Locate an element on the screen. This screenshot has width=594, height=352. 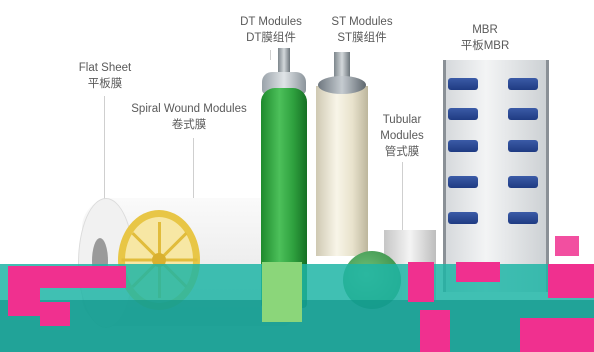
mbr-label-en: MBR is located at coordinates (485, 30).